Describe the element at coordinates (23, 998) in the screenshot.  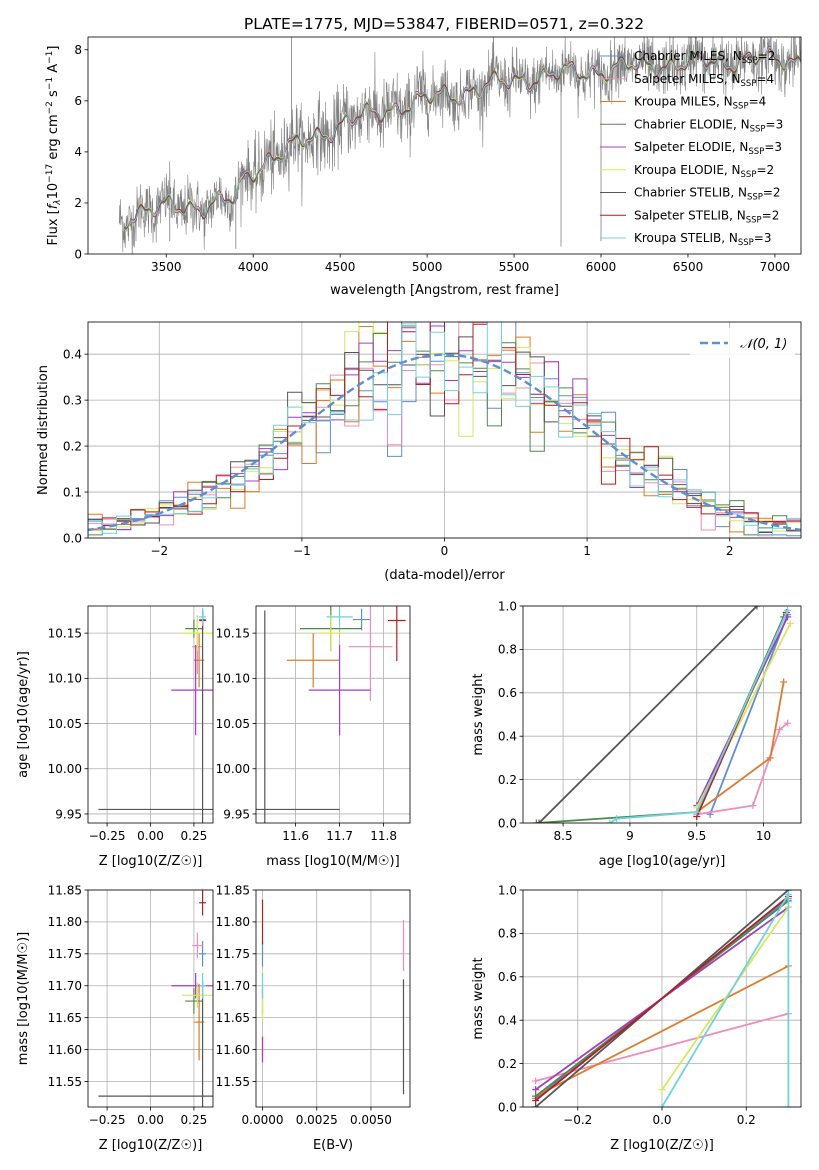
I see `mass_vs_Z-ylabel: mass [log10(M/M☉)]` at that location.